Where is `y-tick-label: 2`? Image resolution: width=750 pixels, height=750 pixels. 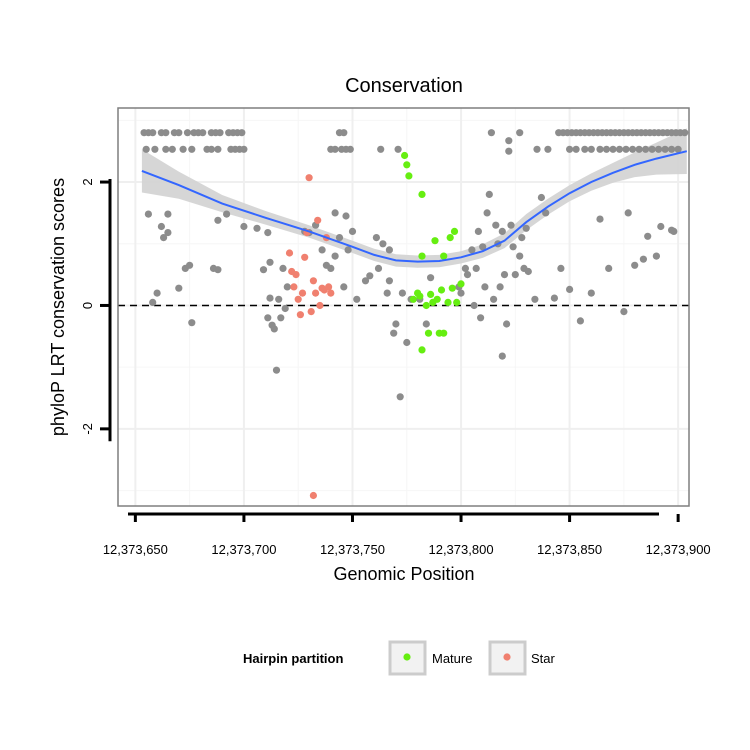
y-tick-label: 2 is located at coordinates (87, 181).